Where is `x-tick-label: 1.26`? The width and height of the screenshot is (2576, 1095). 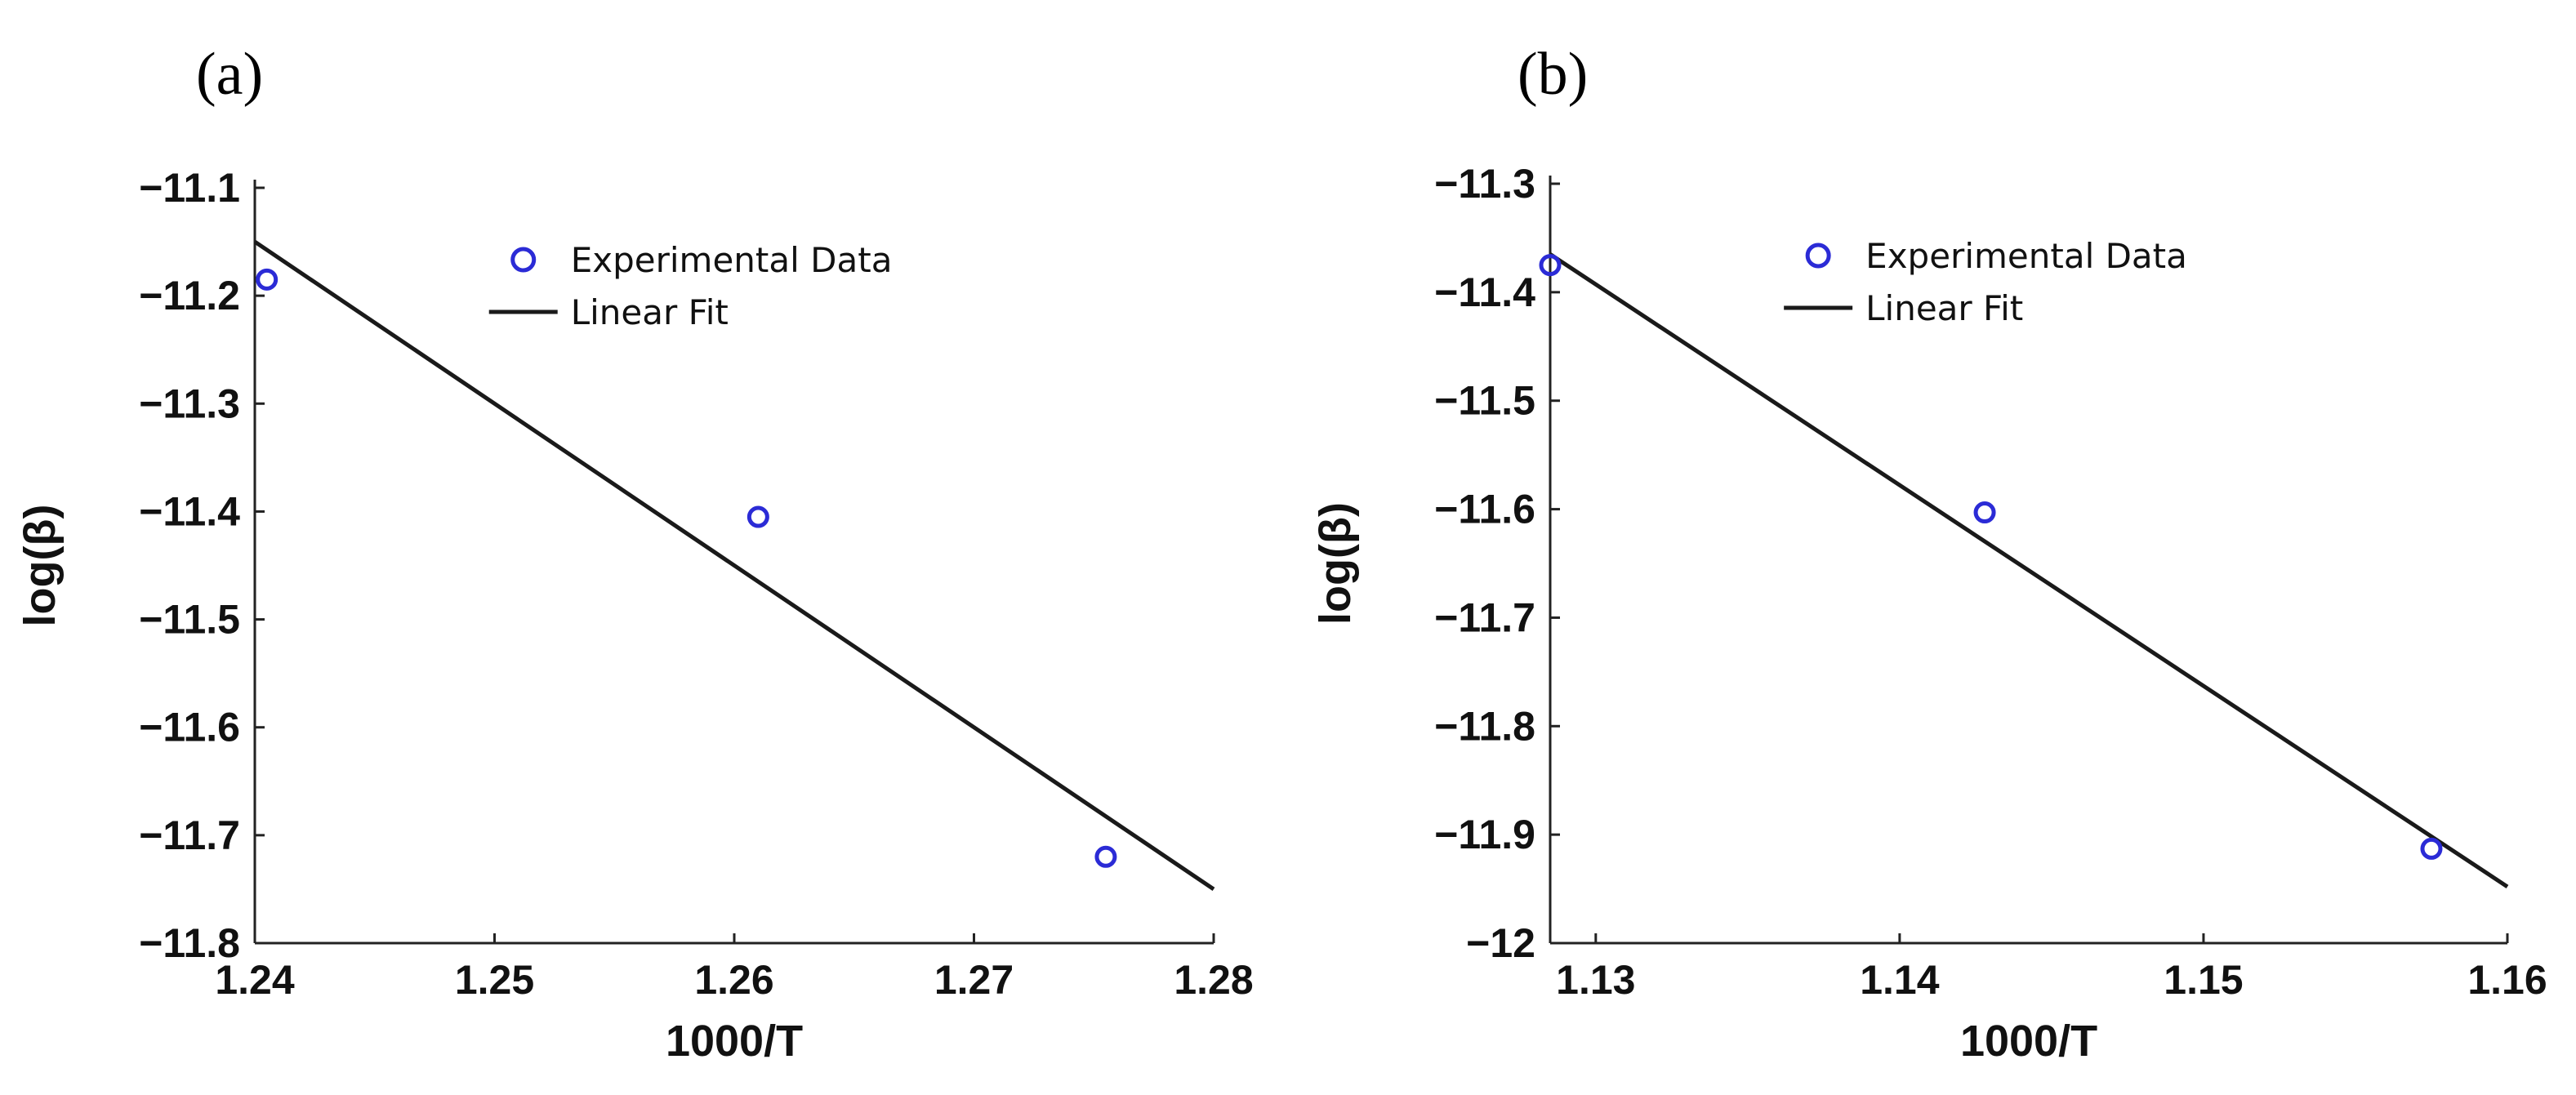 x-tick-label: 1.26 is located at coordinates (733, 980).